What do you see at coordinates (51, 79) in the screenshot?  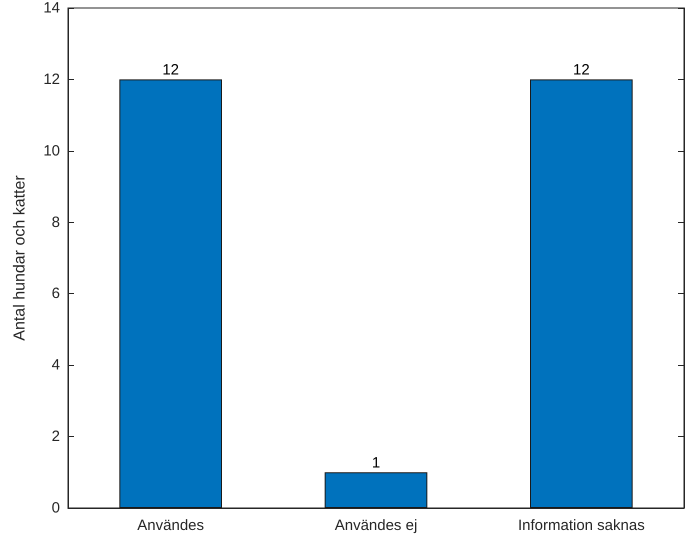 I see `y-tick-label: 12` at bounding box center [51, 79].